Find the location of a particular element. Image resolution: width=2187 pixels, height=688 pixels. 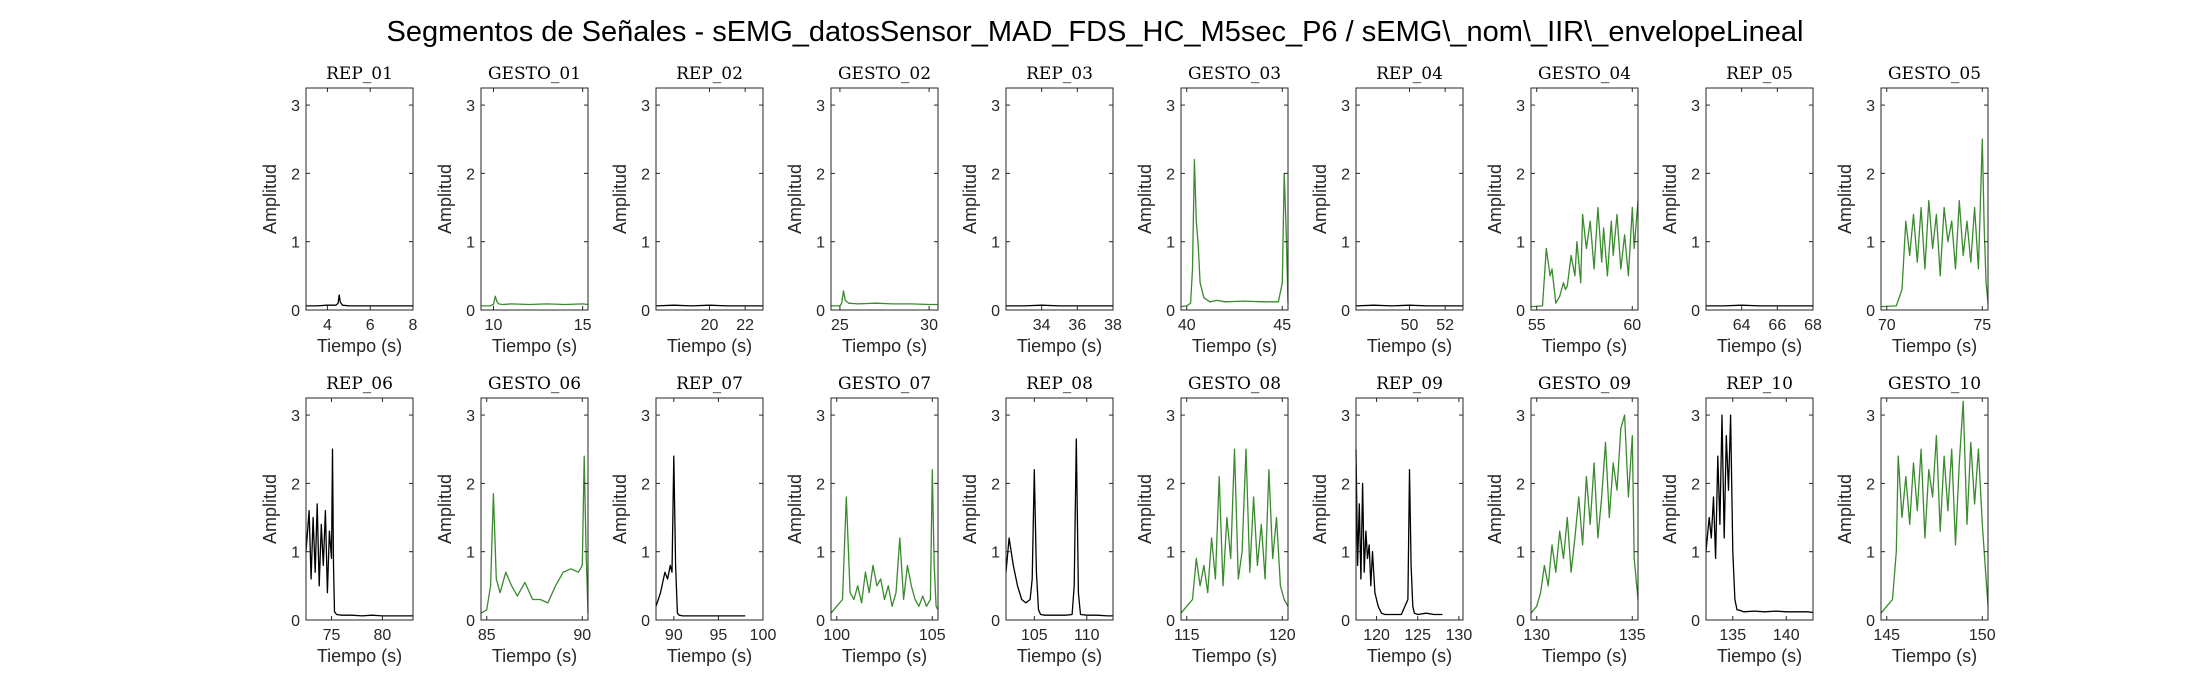

x-tick-label: 125 is located at coordinates (1417, 635).